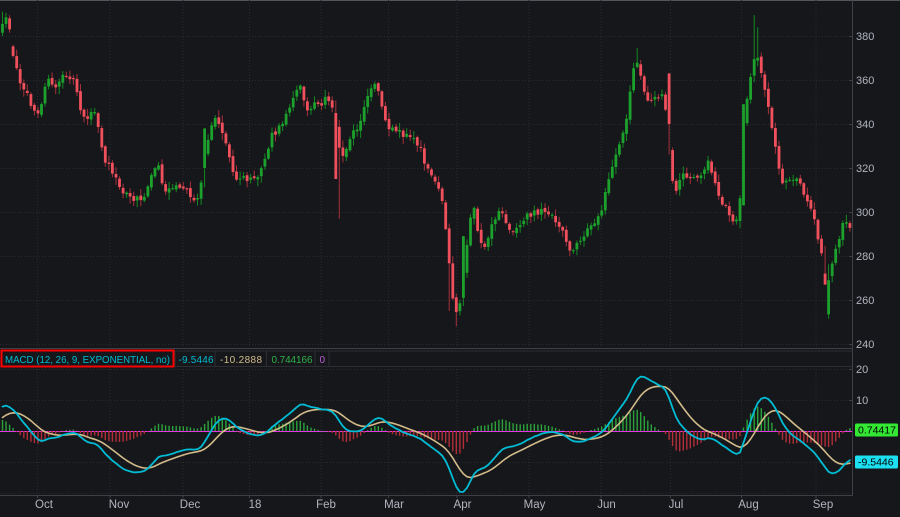  Describe the element at coordinates (865, 257) in the screenshot. I see `svg-text: 280` at that location.